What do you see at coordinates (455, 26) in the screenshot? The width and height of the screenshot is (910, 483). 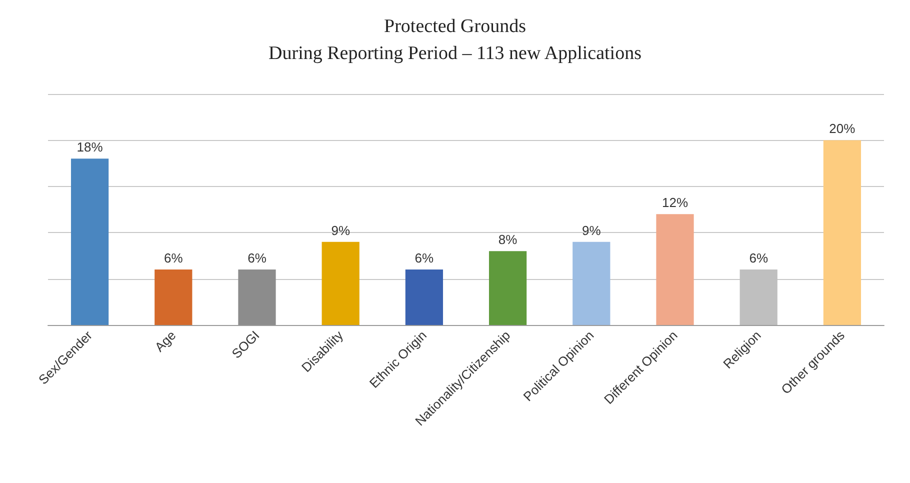 I see `chart-title: Protected Grounds` at bounding box center [455, 26].